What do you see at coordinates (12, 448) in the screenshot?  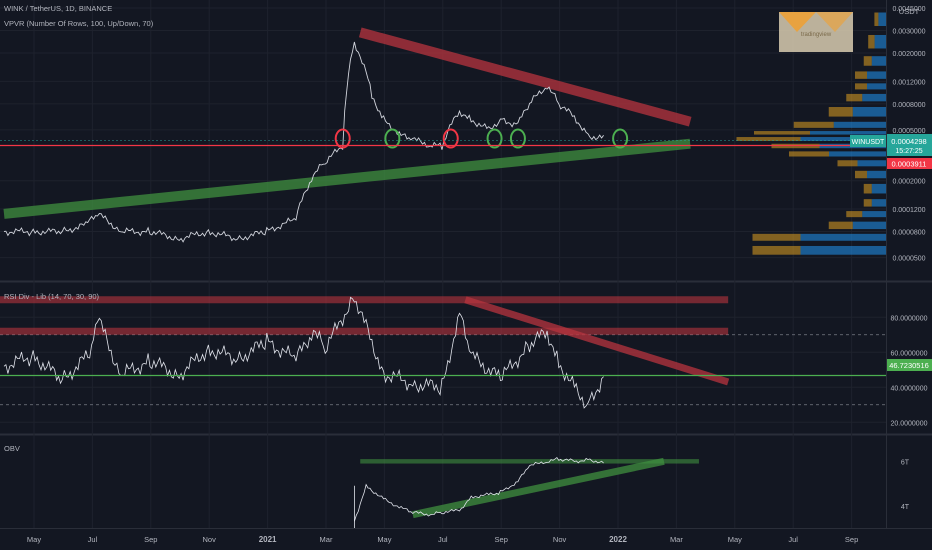 I see `obv-indicator-title: OBV` at bounding box center [12, 448].